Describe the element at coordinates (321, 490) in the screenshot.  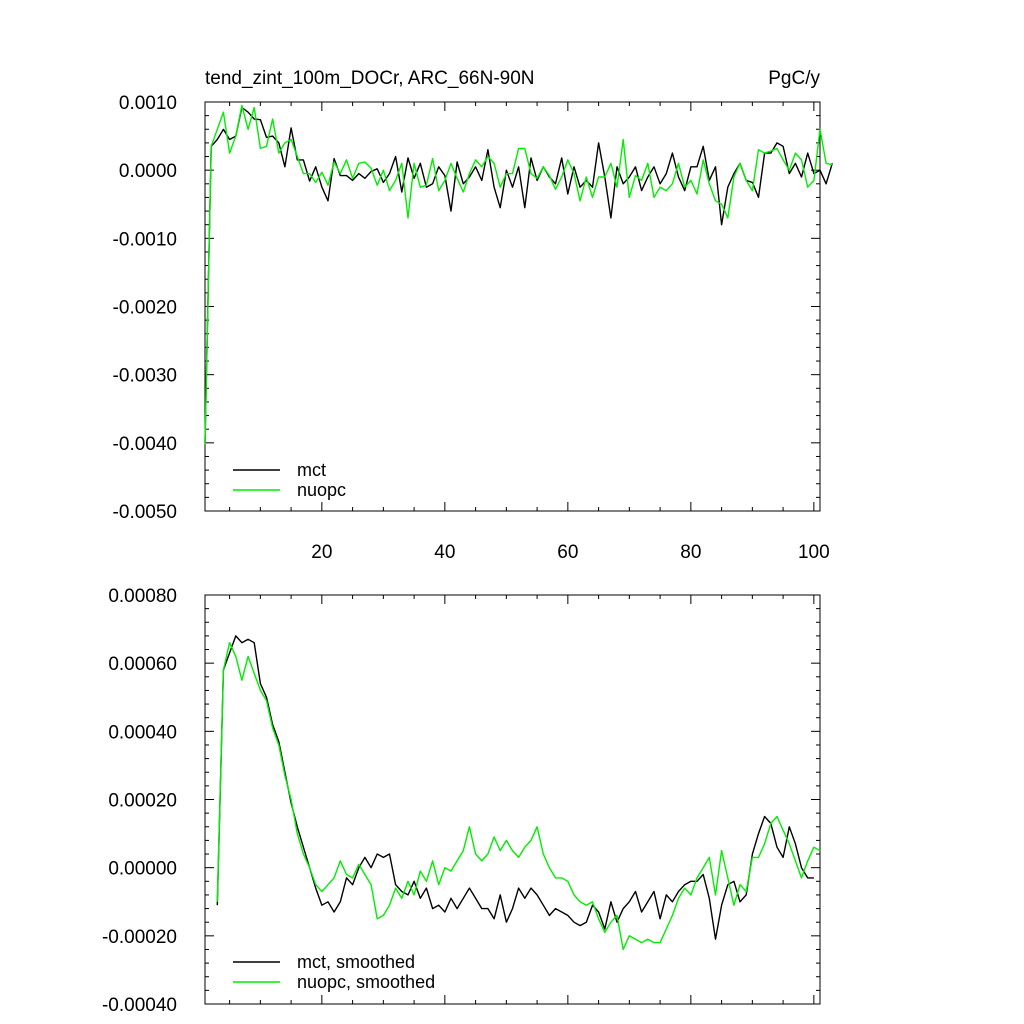
I see `legend-label: nuopc` at that location.